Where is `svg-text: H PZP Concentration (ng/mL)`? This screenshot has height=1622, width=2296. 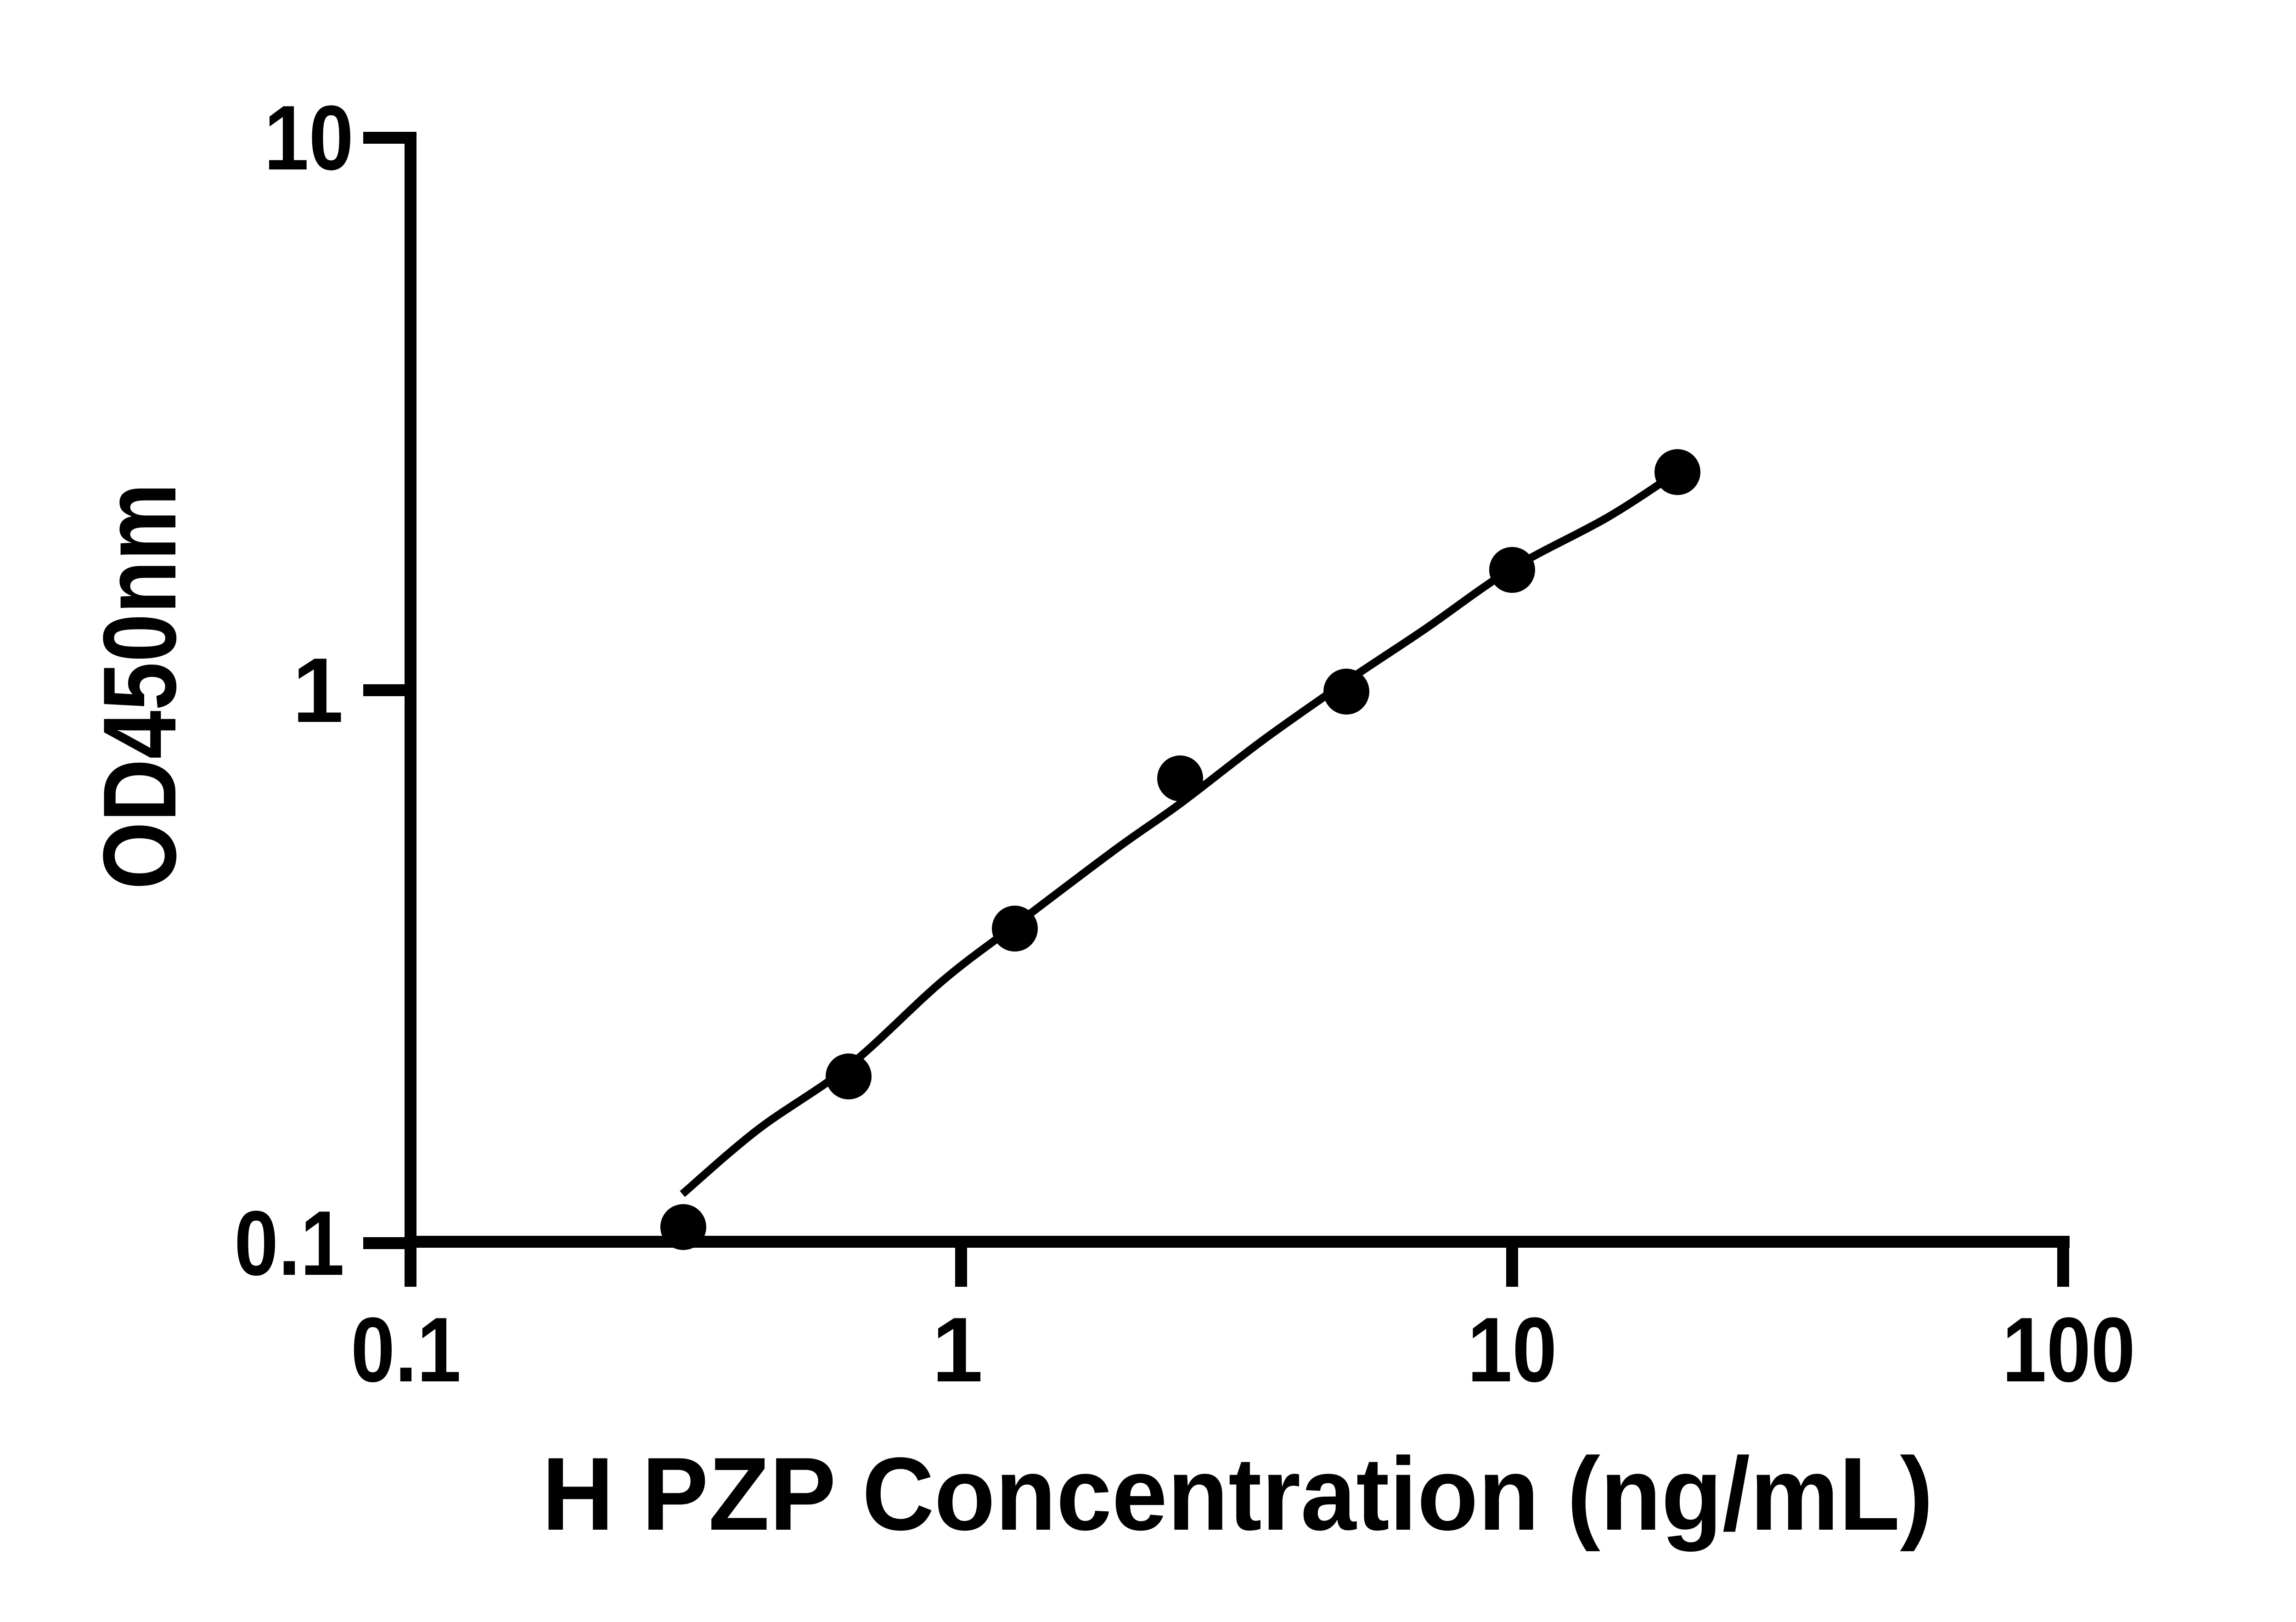
svg-text: H PZP Concentration (ng/mL) is located at coordinates (1237, 1494).